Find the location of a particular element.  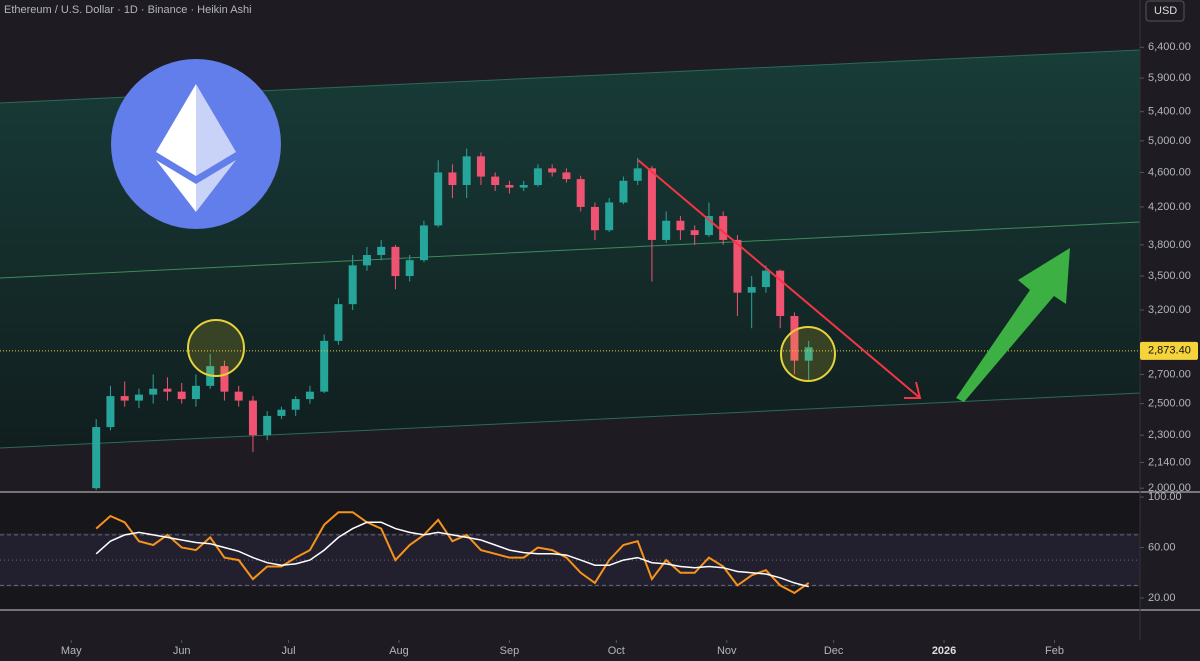

y-tick-label: 3,500.00 is located at coordinates (1169, 276).